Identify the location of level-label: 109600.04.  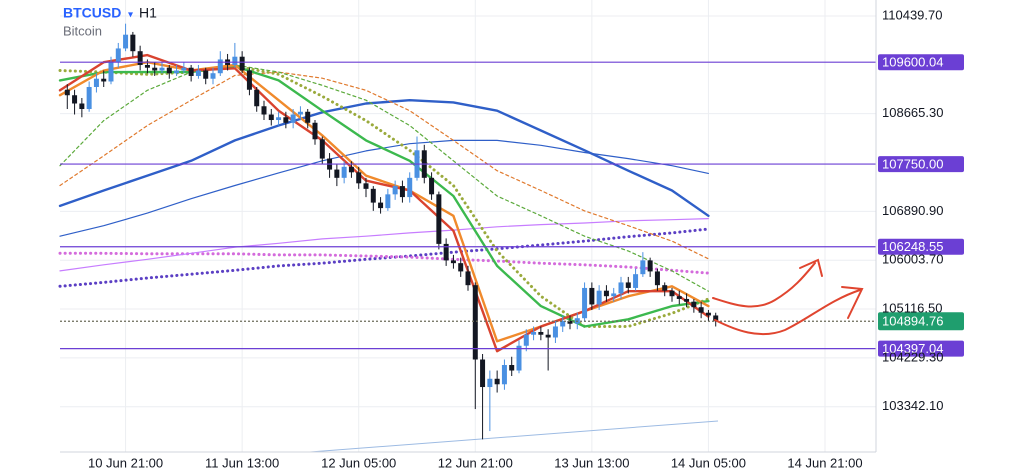
(912, 62).